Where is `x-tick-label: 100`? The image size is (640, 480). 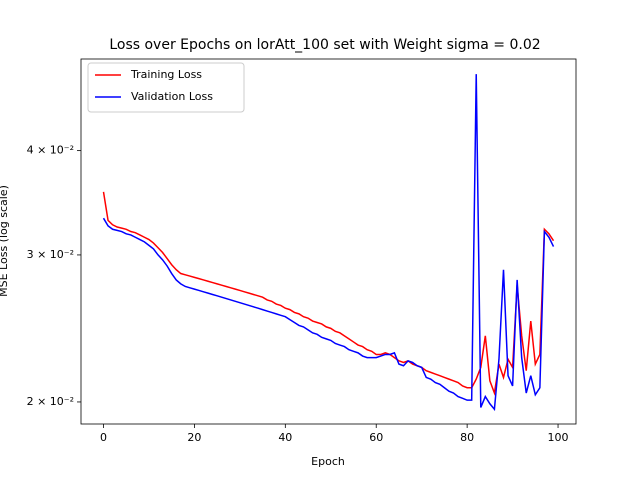 x-tick-label: 100 is located at coordinates (558, 437).